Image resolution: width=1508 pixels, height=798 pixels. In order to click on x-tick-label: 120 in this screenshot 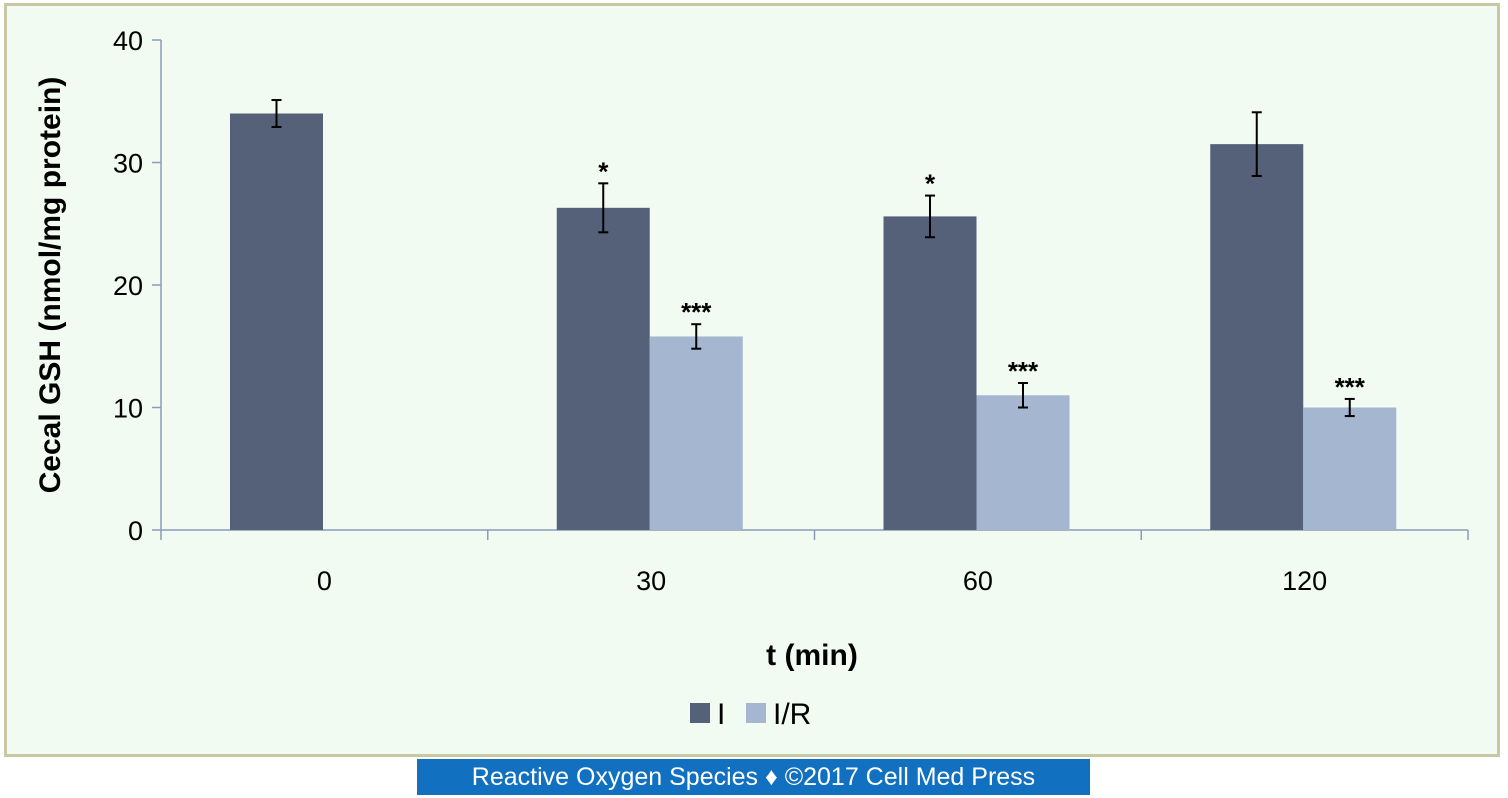, I will do `click(1304, 581)`.